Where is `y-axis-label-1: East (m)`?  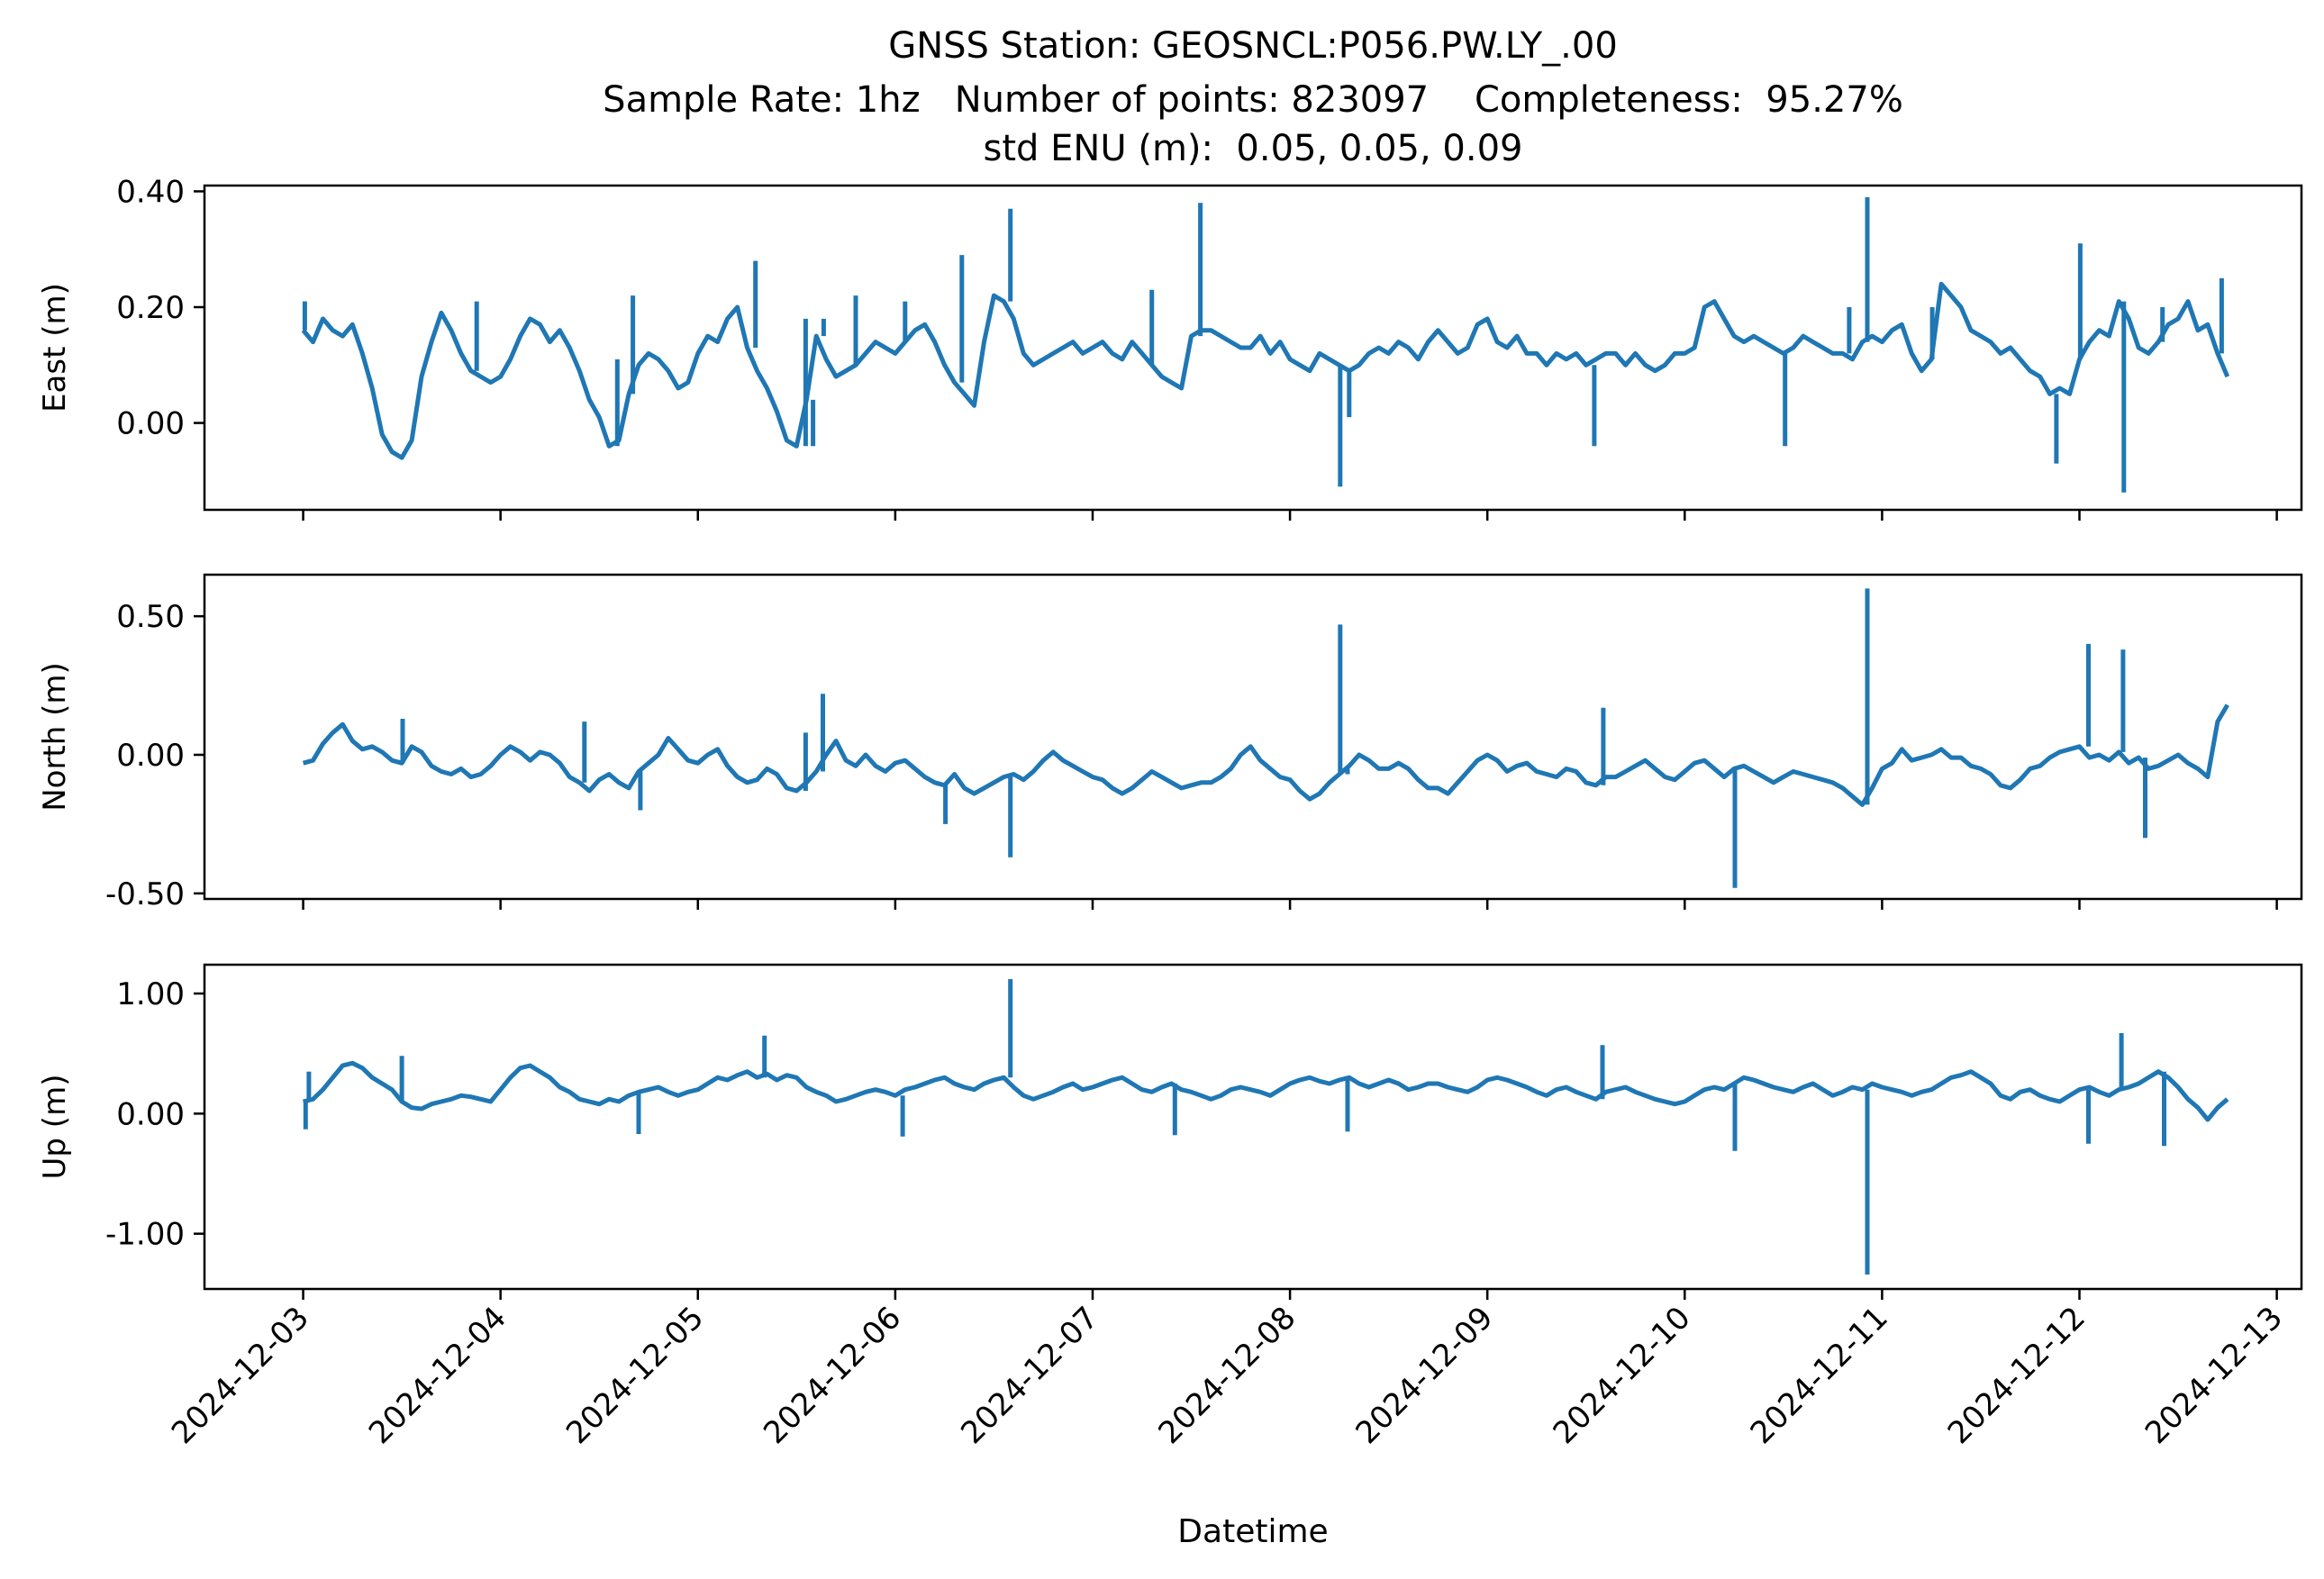
y-axis-label-1: East (m) is located at coordinates (55, 348).